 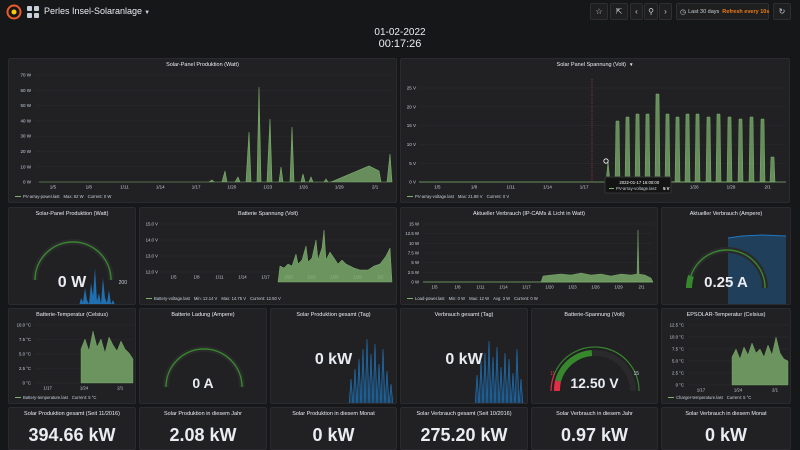 I want to click on panel-stat-solar-month: Solar Produktion in diesem Monat 0 kW, so click(x=333, y=428).